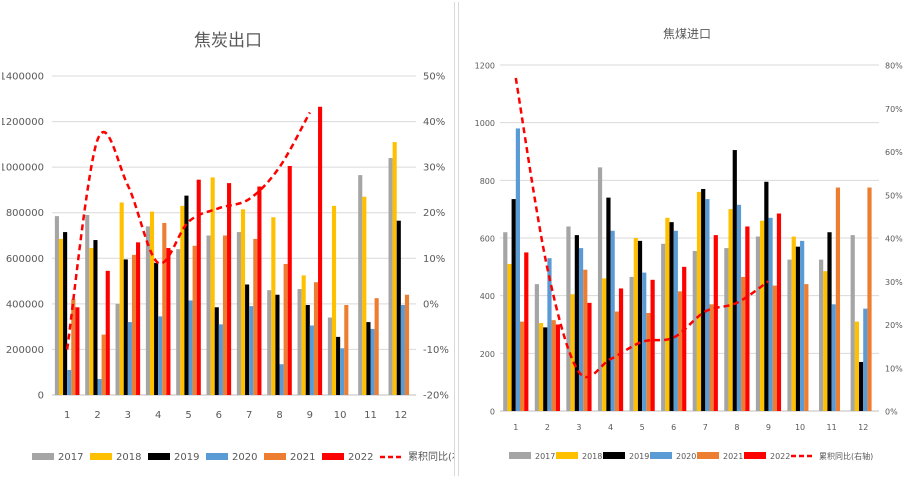 This screenshot has height=478, width=916. I want to click on y-tick-label: 1200, so click(485, 66).